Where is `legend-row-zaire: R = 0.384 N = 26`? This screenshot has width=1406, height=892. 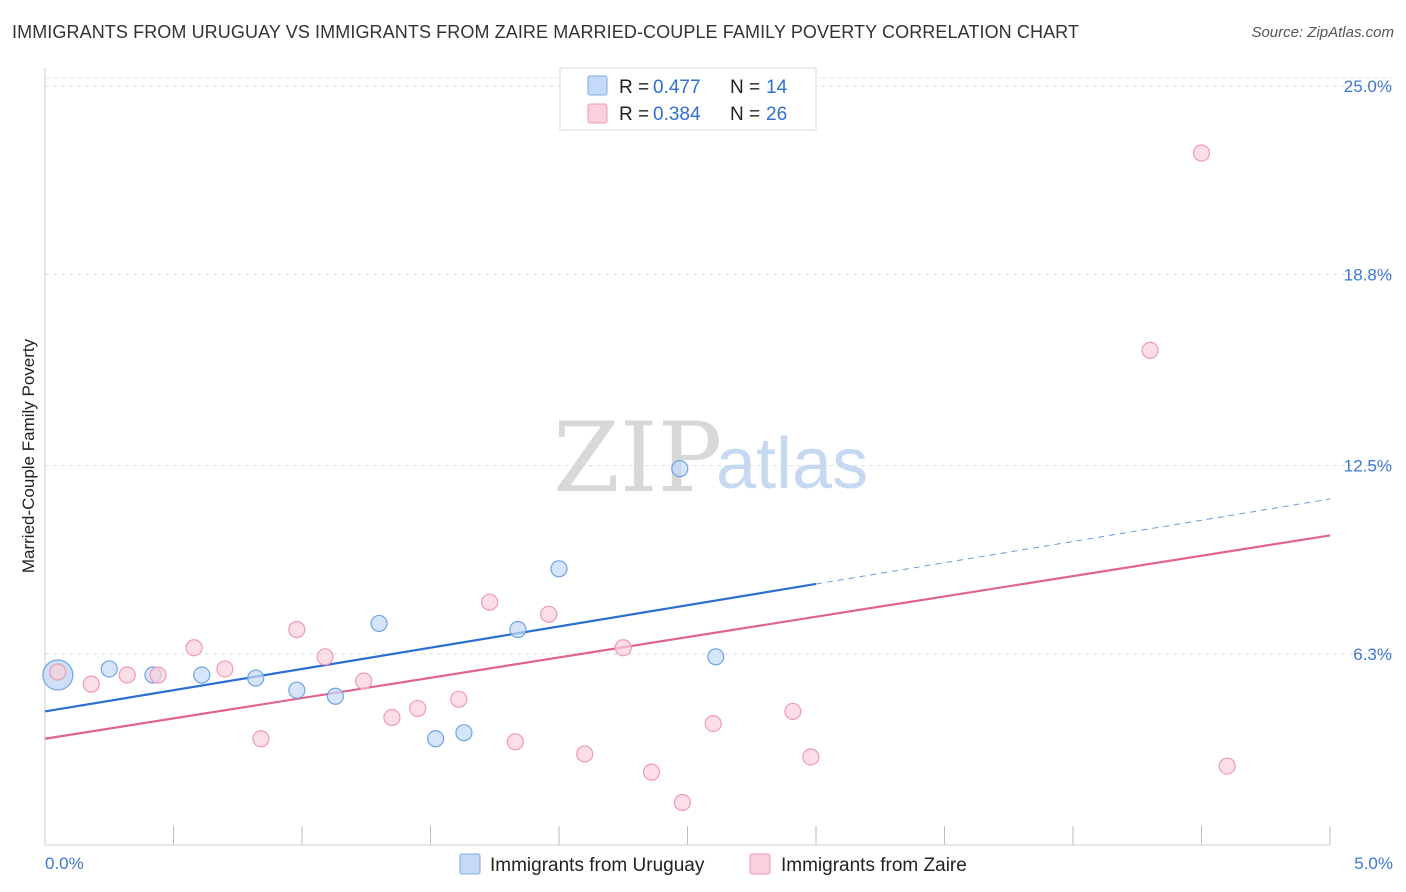 legend-row-zaire: R = 0.384 N = 26 is located at coordinates (687, 114).